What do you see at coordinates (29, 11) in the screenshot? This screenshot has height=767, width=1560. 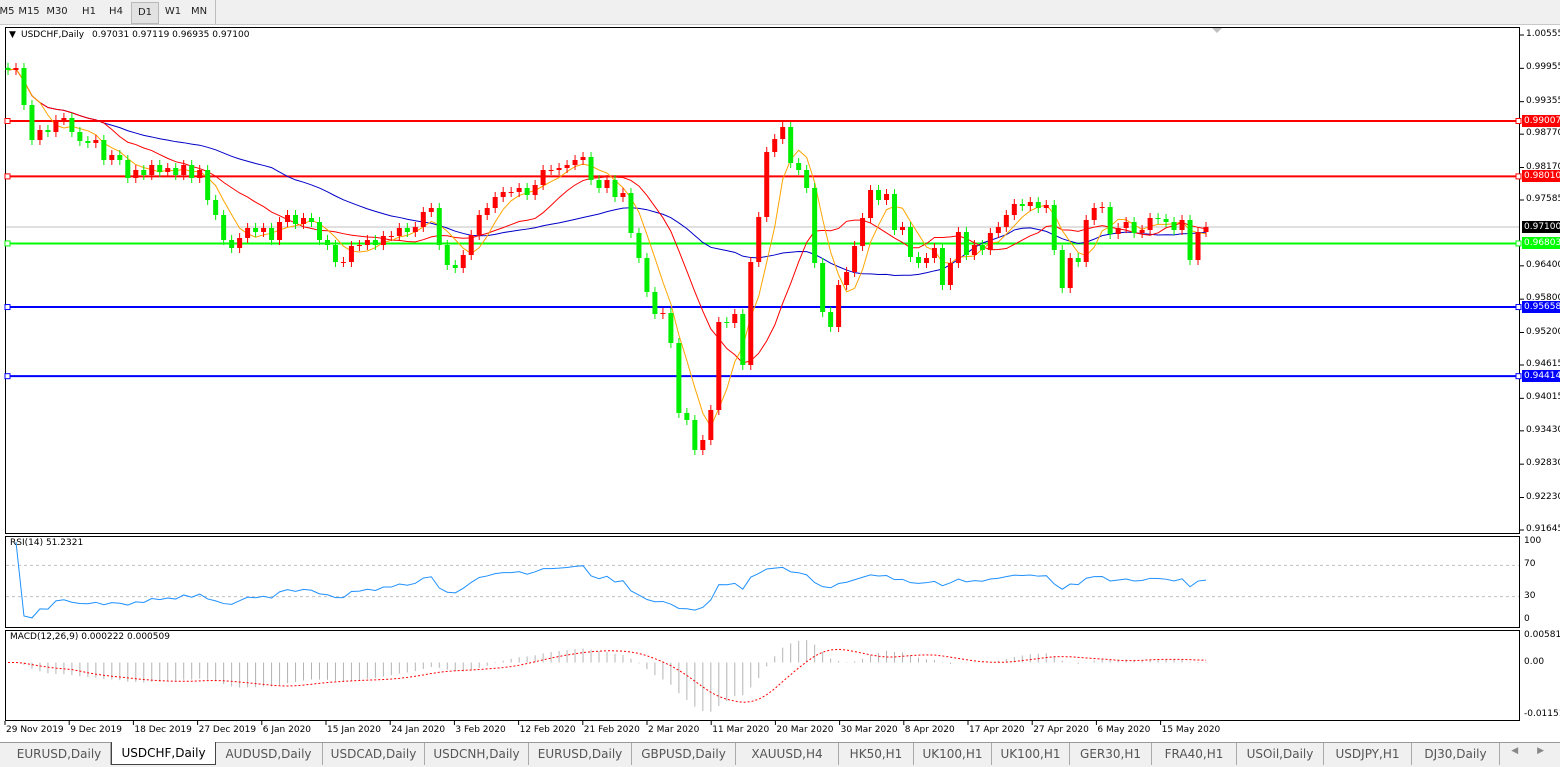 I see `timeframe-m15: M15` at bounding box center [29, 11].